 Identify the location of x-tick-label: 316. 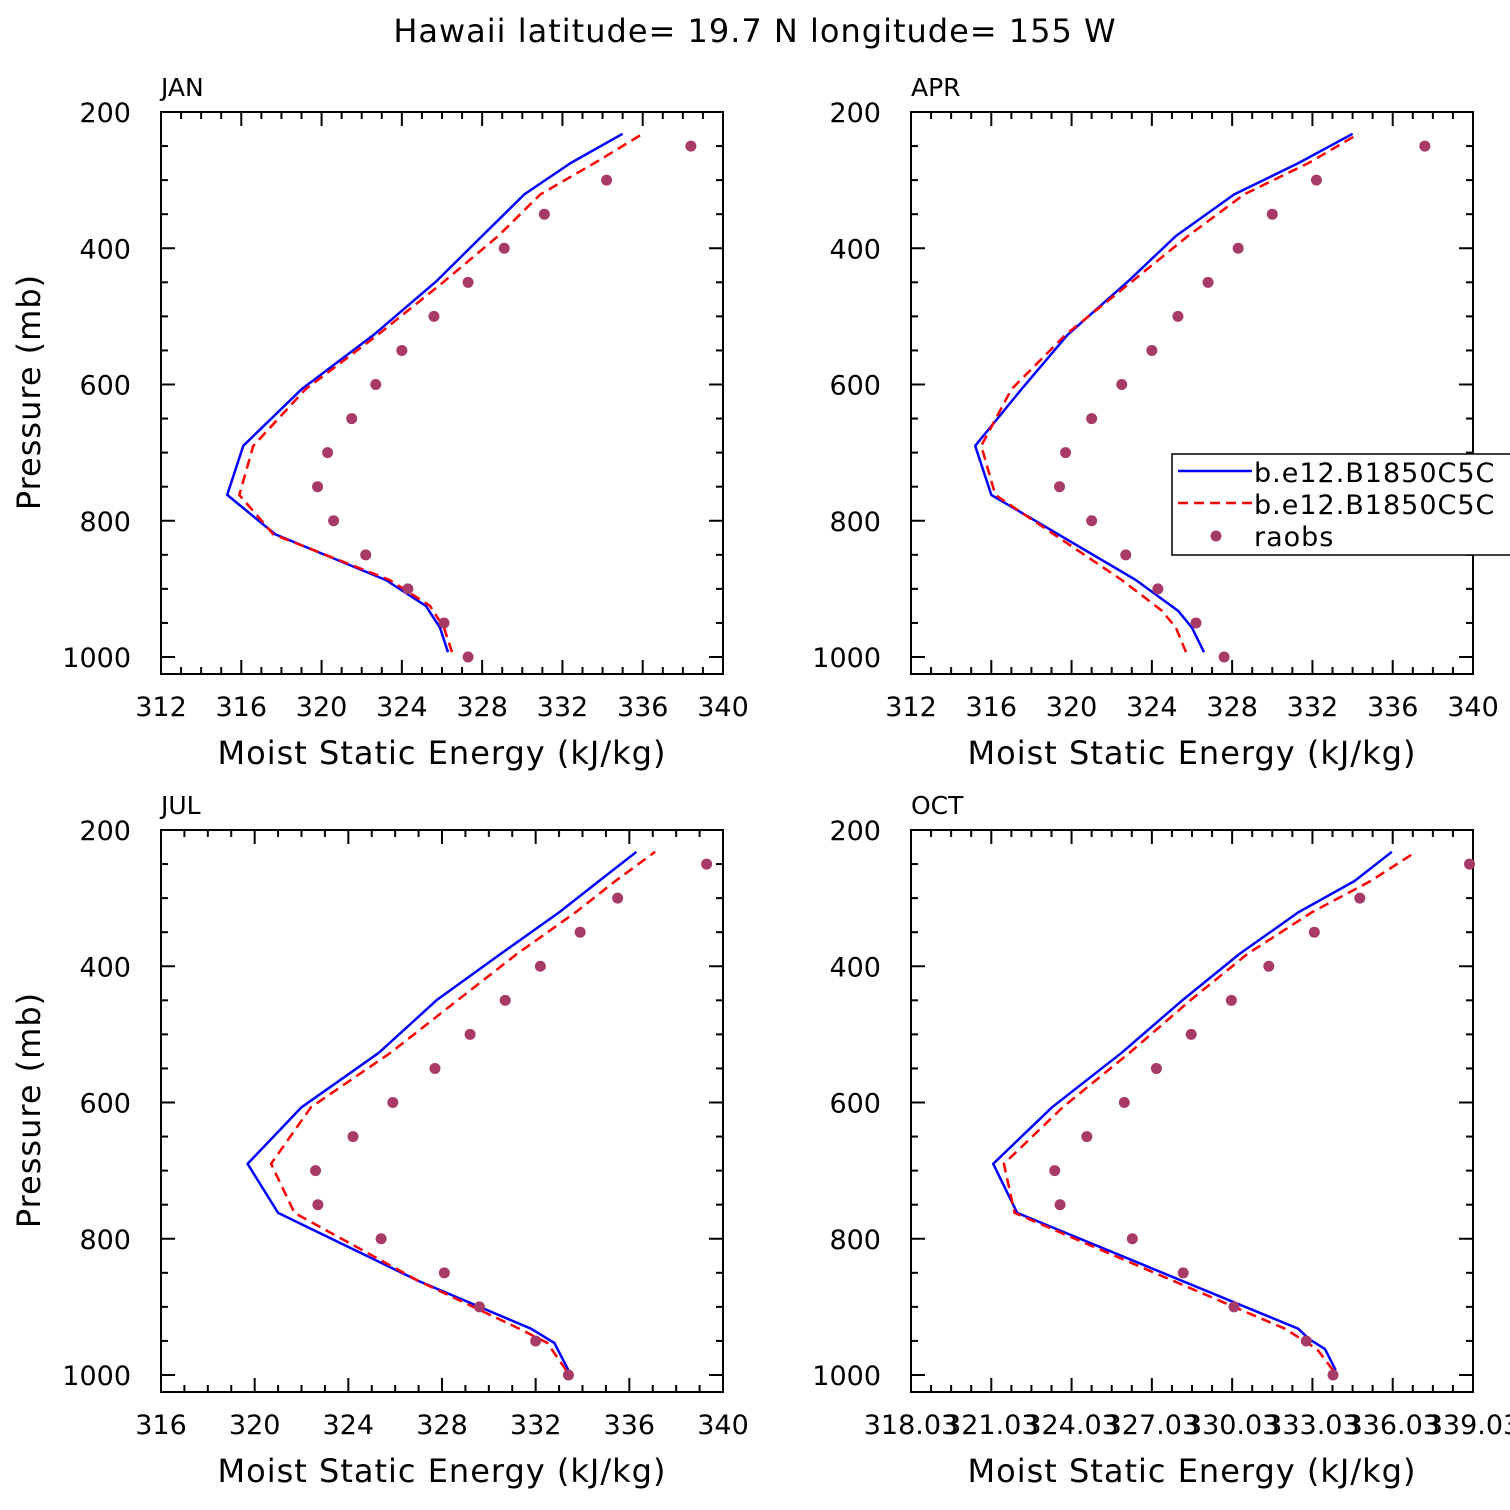
(242, 707).